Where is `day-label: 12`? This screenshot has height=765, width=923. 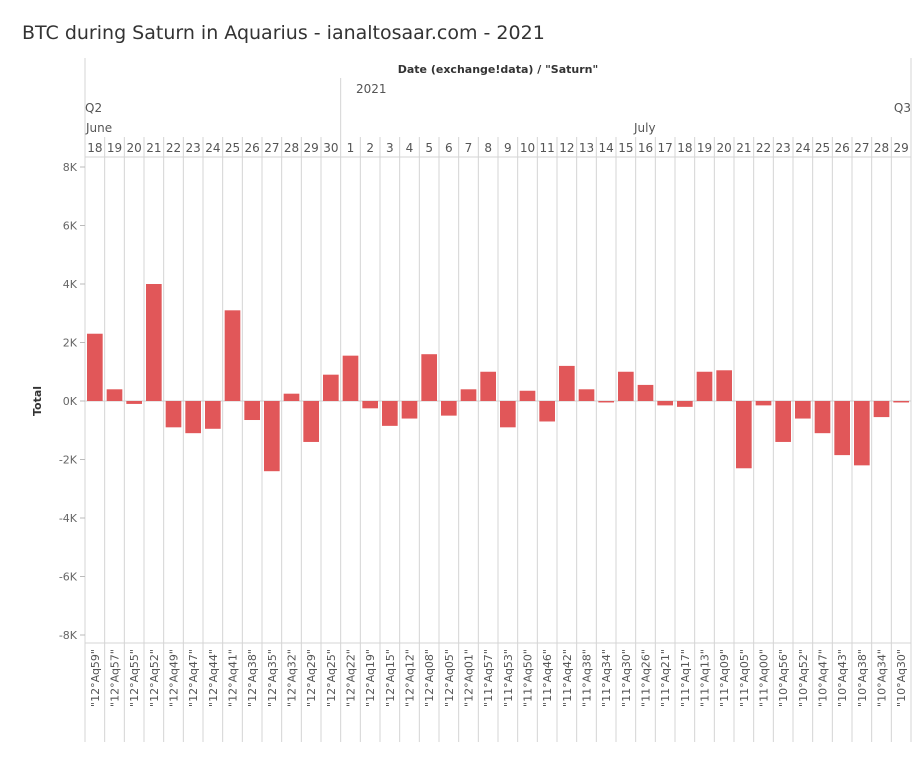 day-label: 12 is located at coordinates (566, 148).